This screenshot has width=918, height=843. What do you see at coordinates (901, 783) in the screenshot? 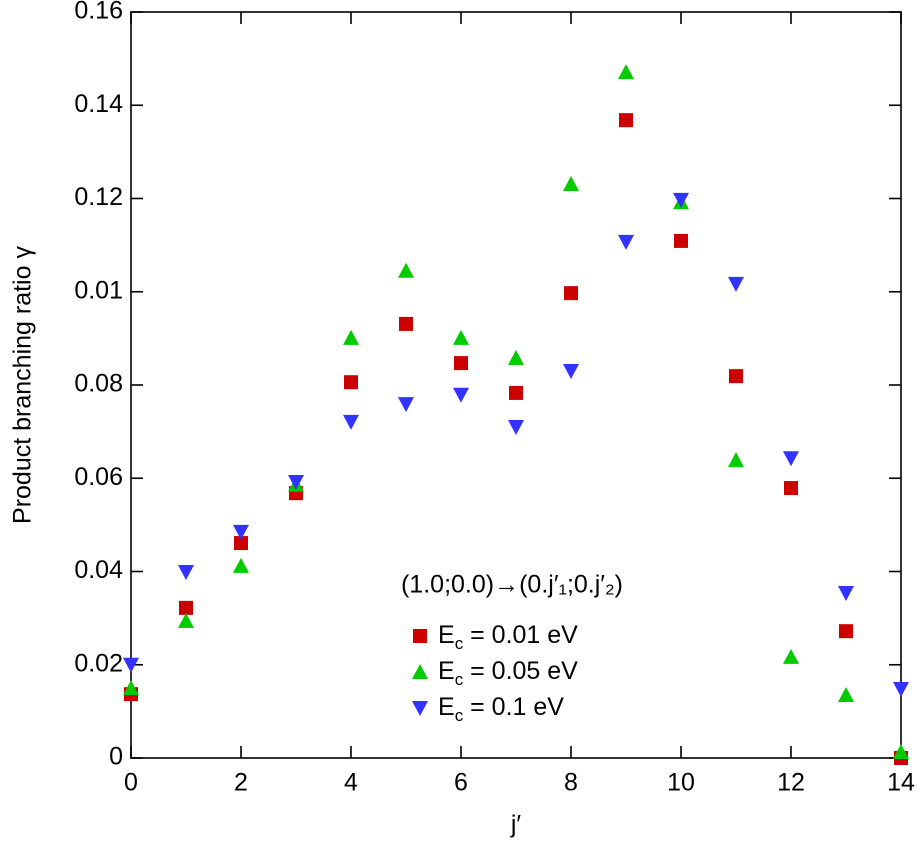
I see `x-tick-label: 14` at bounding box center [901, 783].